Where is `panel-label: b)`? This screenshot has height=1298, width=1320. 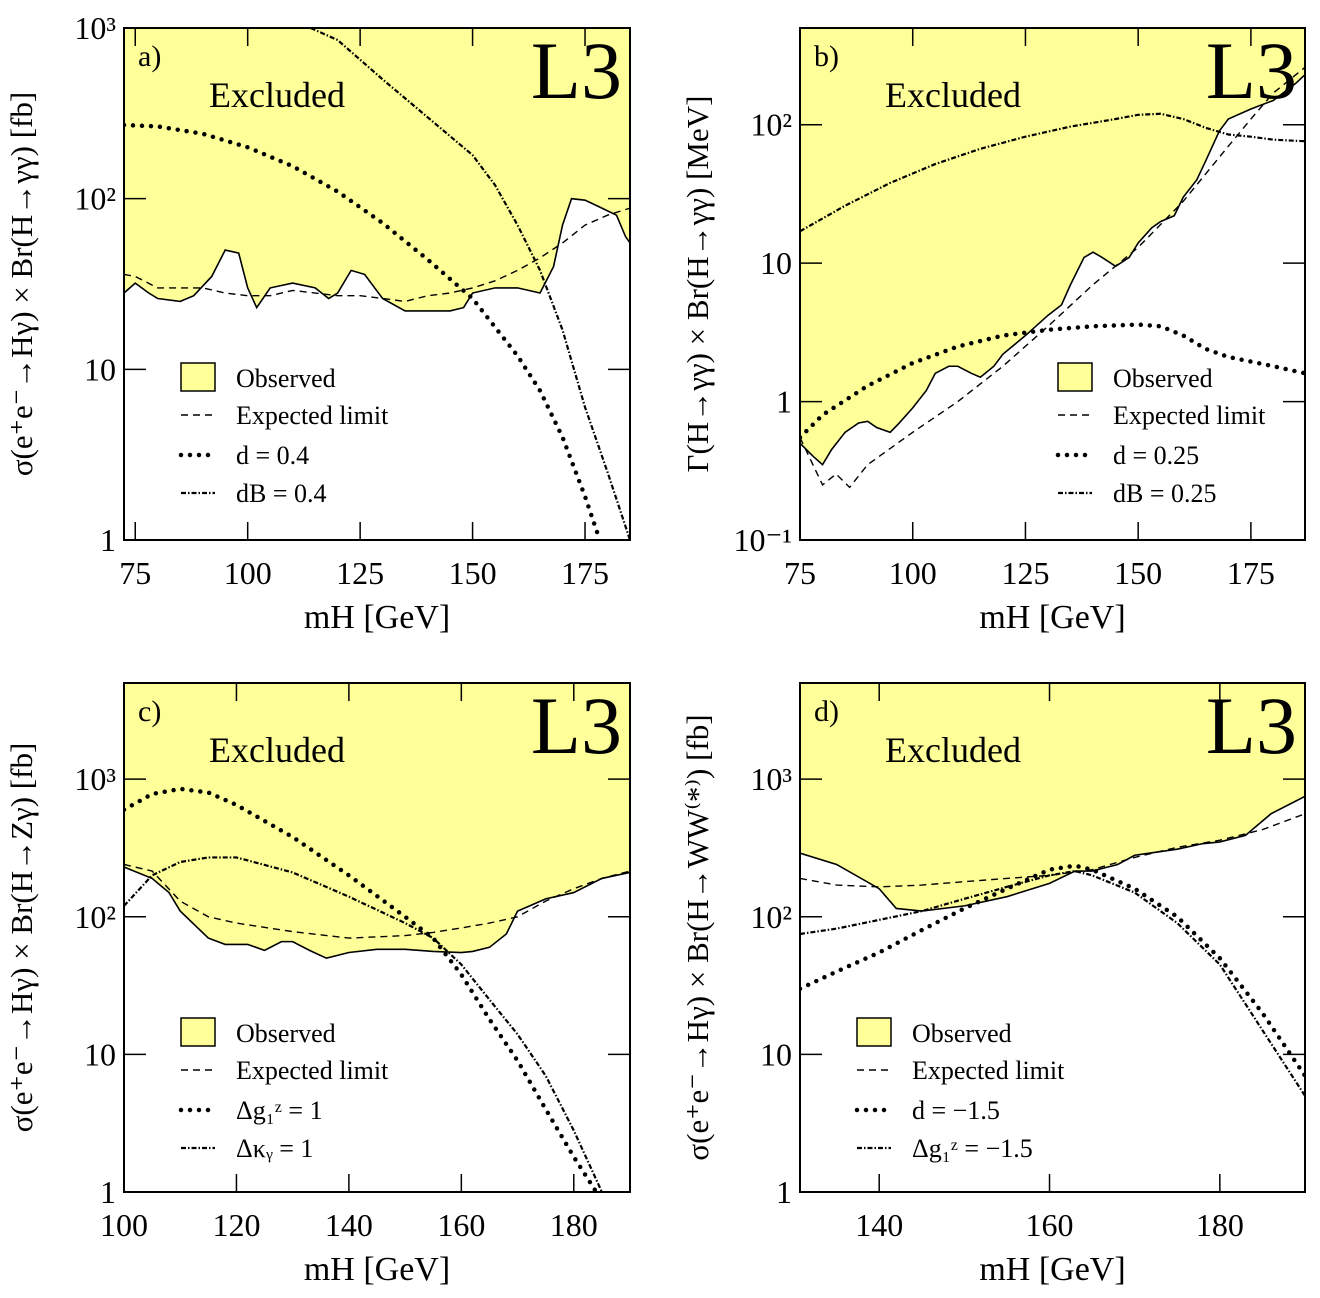 panel-label: b) is located at coordinates (826, 56).